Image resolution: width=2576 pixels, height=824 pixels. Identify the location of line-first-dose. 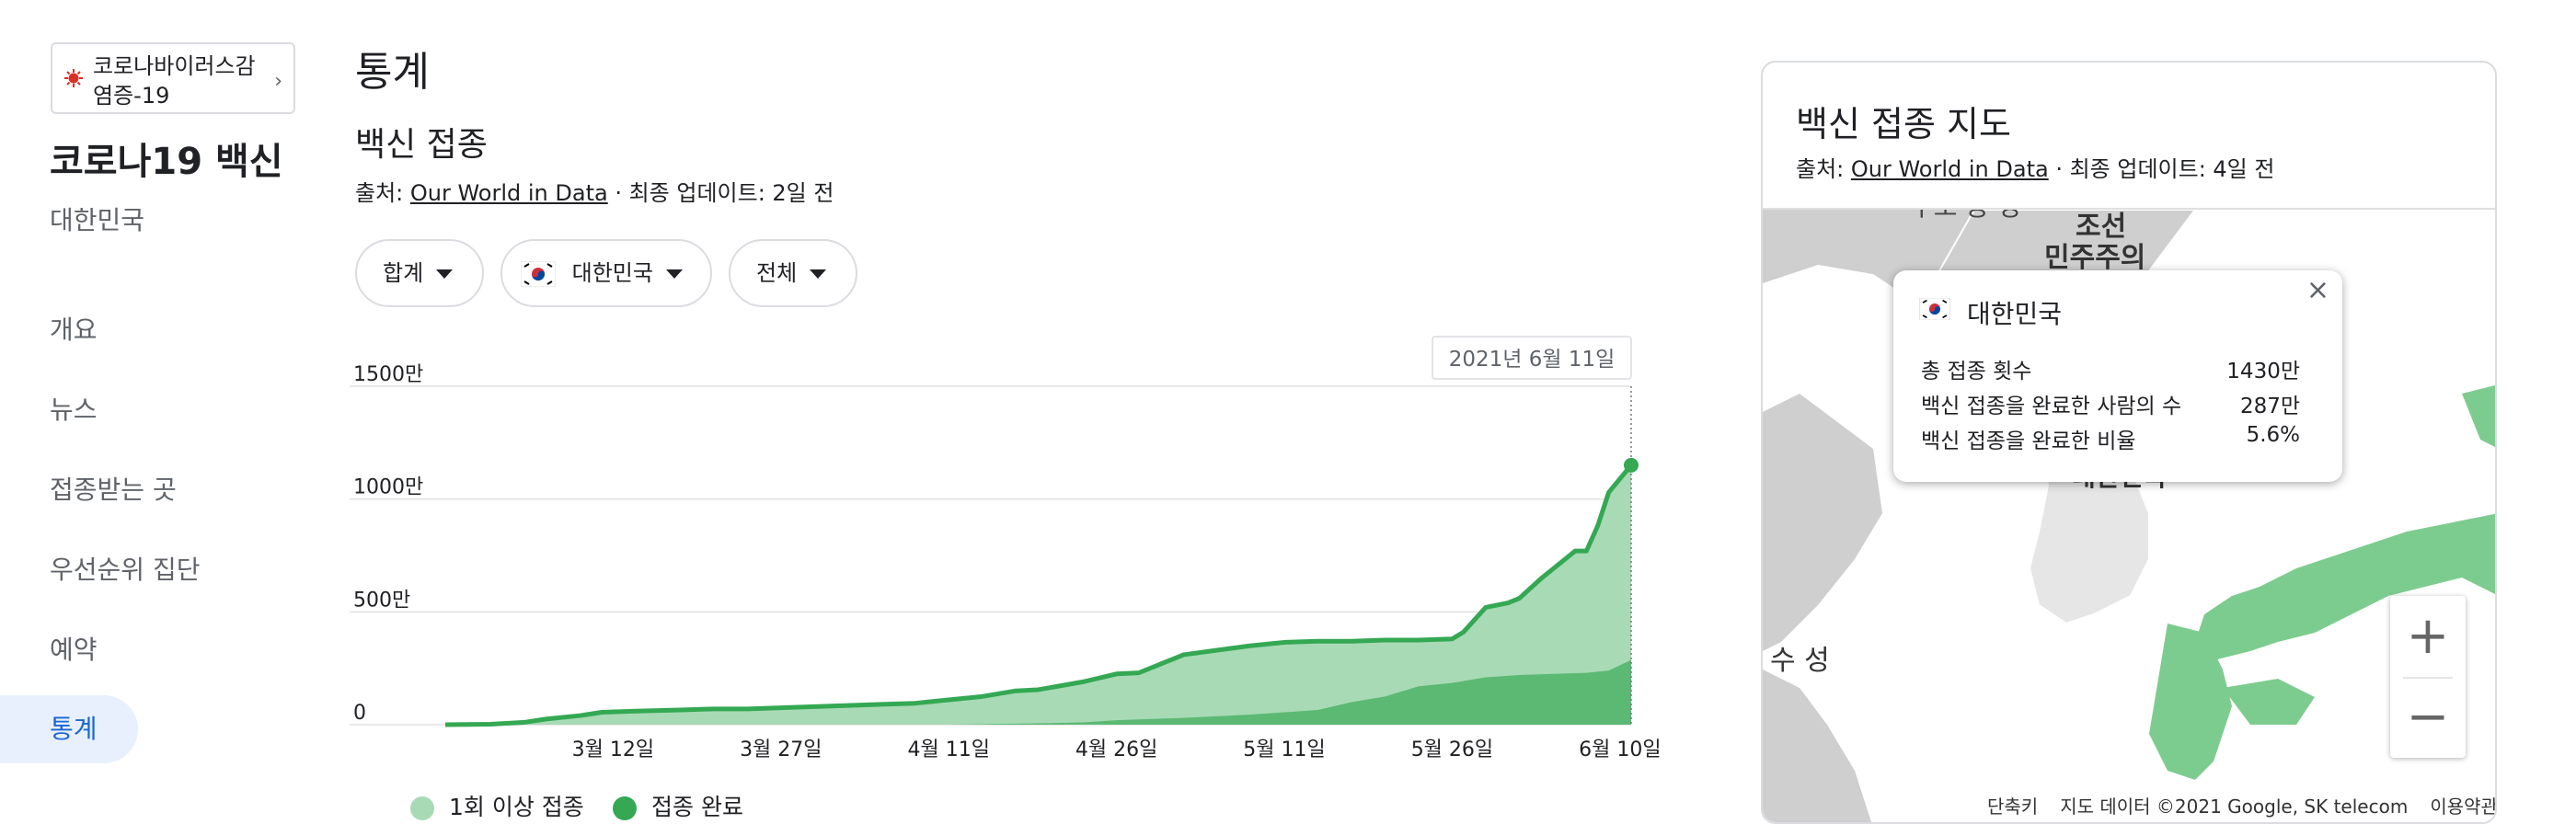
(1038, 595).